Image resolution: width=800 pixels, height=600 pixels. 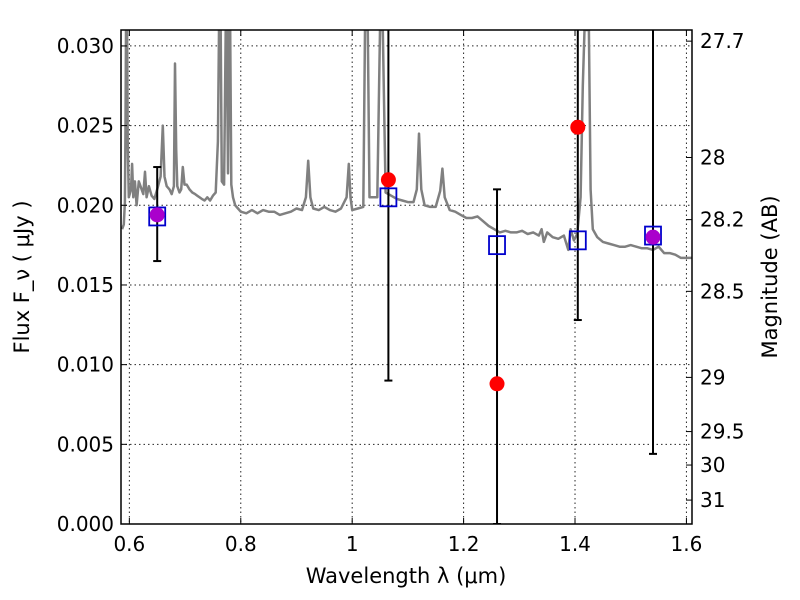 I want to click on y-tick-label: 0.005, so click(x=85, y=444).